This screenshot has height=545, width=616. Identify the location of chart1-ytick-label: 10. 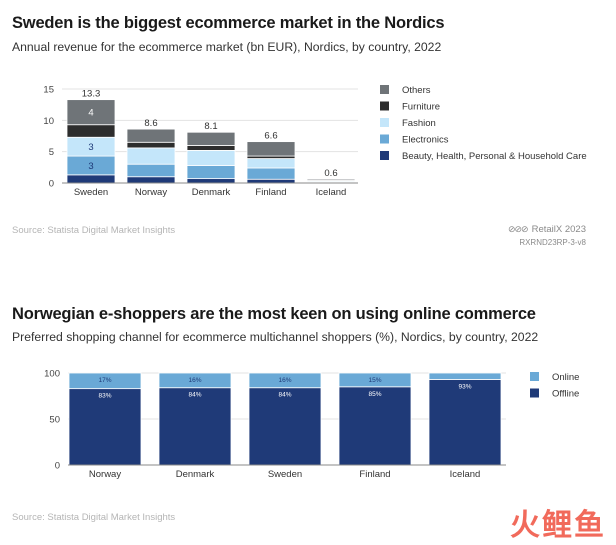
(48, 121).